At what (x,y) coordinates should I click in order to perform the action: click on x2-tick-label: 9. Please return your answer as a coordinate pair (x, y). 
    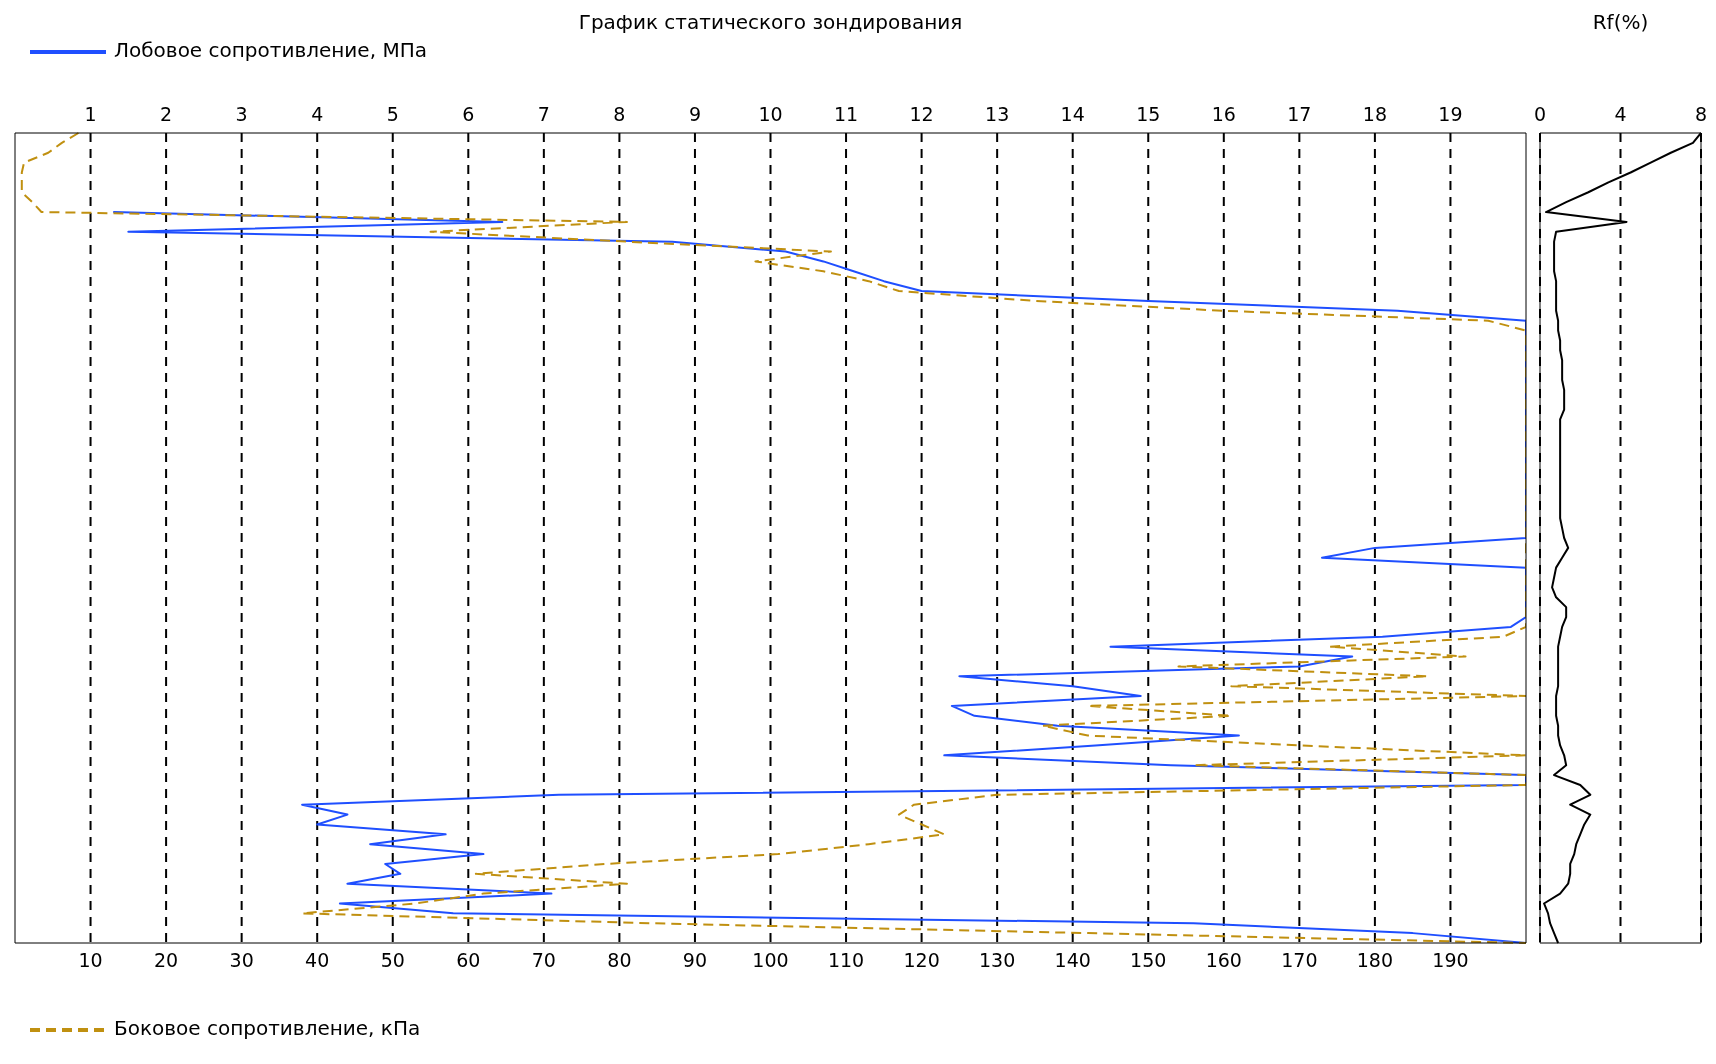
    Looking at the image, I should click on (694, 114).